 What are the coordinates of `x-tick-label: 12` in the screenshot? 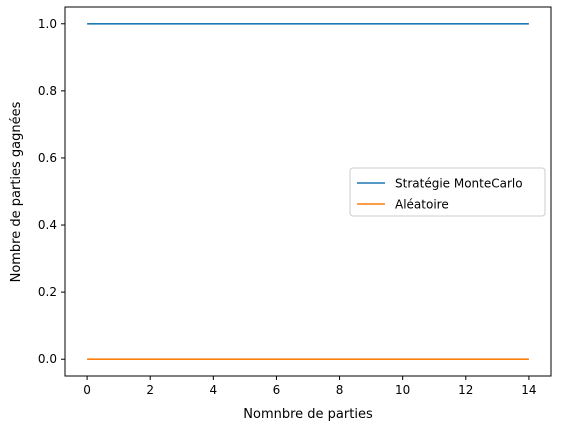 It's located at (465, 390).